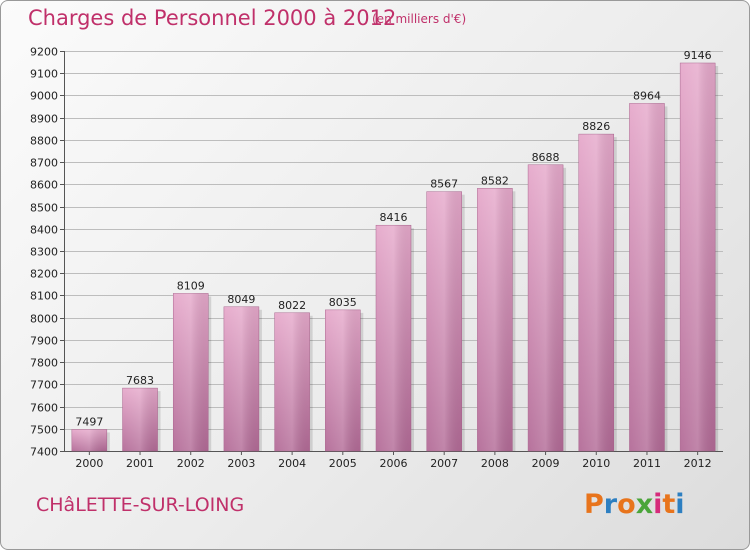 Image resolution: width=750 pixels, height=550 pixels. Describe the element at coordinates (444, 463) in the screenshot. I see `x-tick-label: 2007` at that location.